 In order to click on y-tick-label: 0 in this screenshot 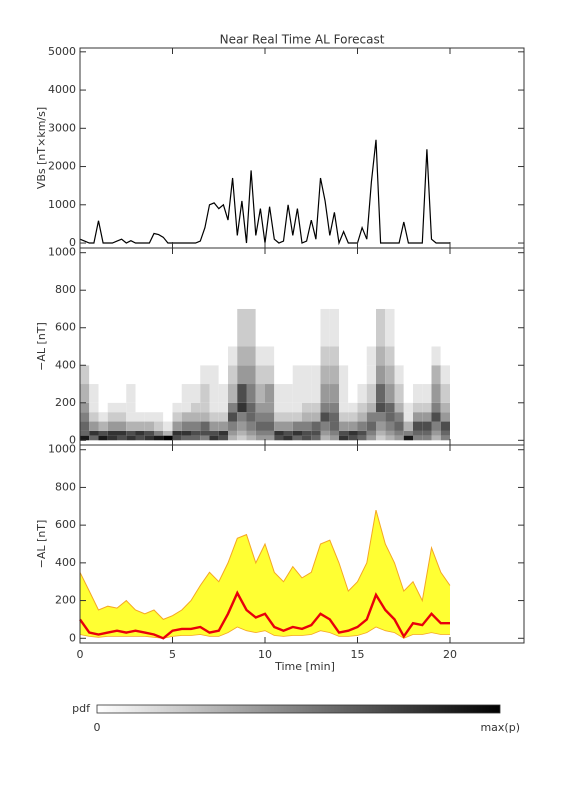, I will do `click(72, 242)`.